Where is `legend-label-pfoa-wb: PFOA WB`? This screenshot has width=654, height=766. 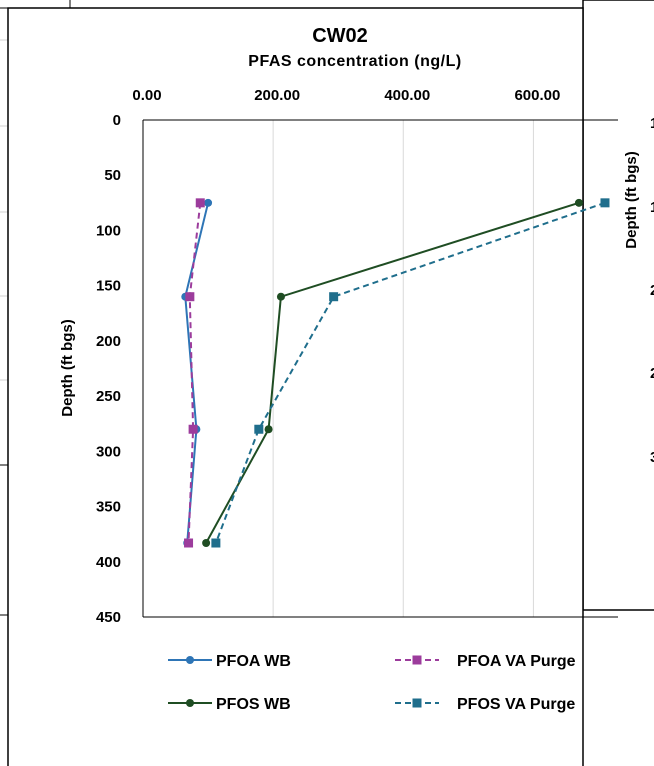
legend-label-pfoa-wb: PFOA WB is located at coordinates (253, 661).